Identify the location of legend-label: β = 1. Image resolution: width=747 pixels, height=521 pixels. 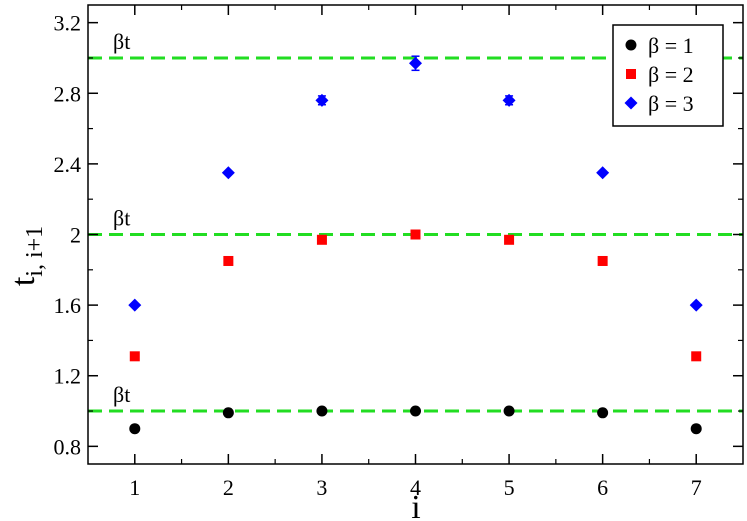
(671, 45).